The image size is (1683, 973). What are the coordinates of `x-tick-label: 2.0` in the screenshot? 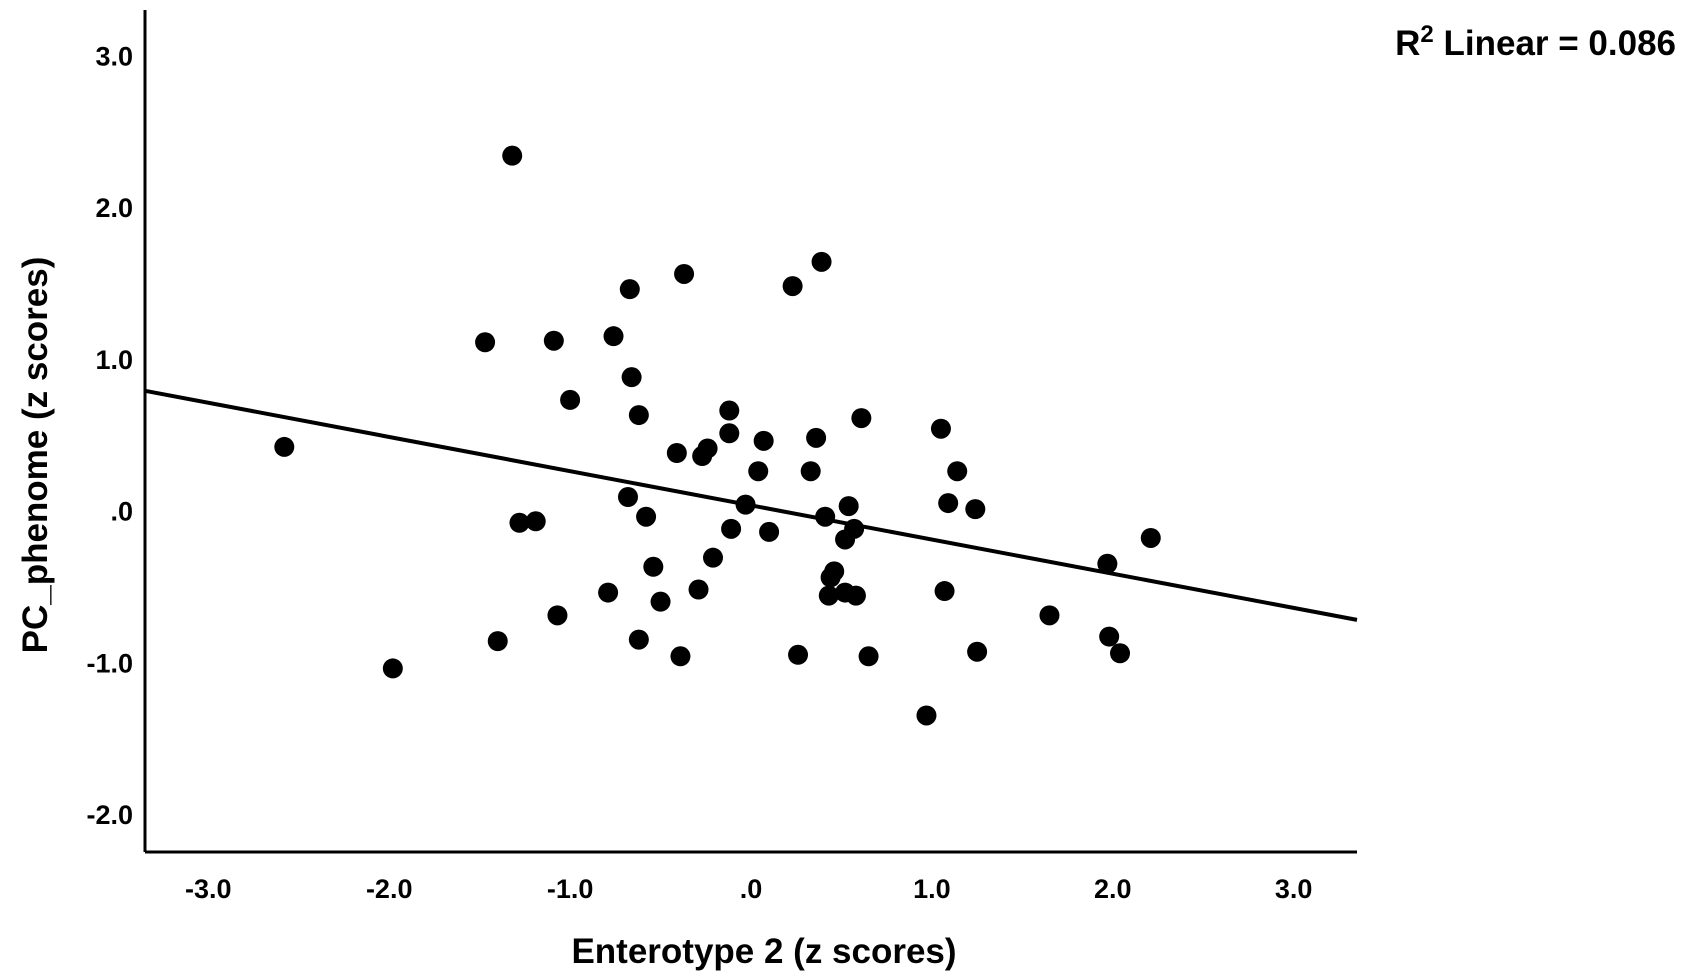 It's located at (1113, 889).